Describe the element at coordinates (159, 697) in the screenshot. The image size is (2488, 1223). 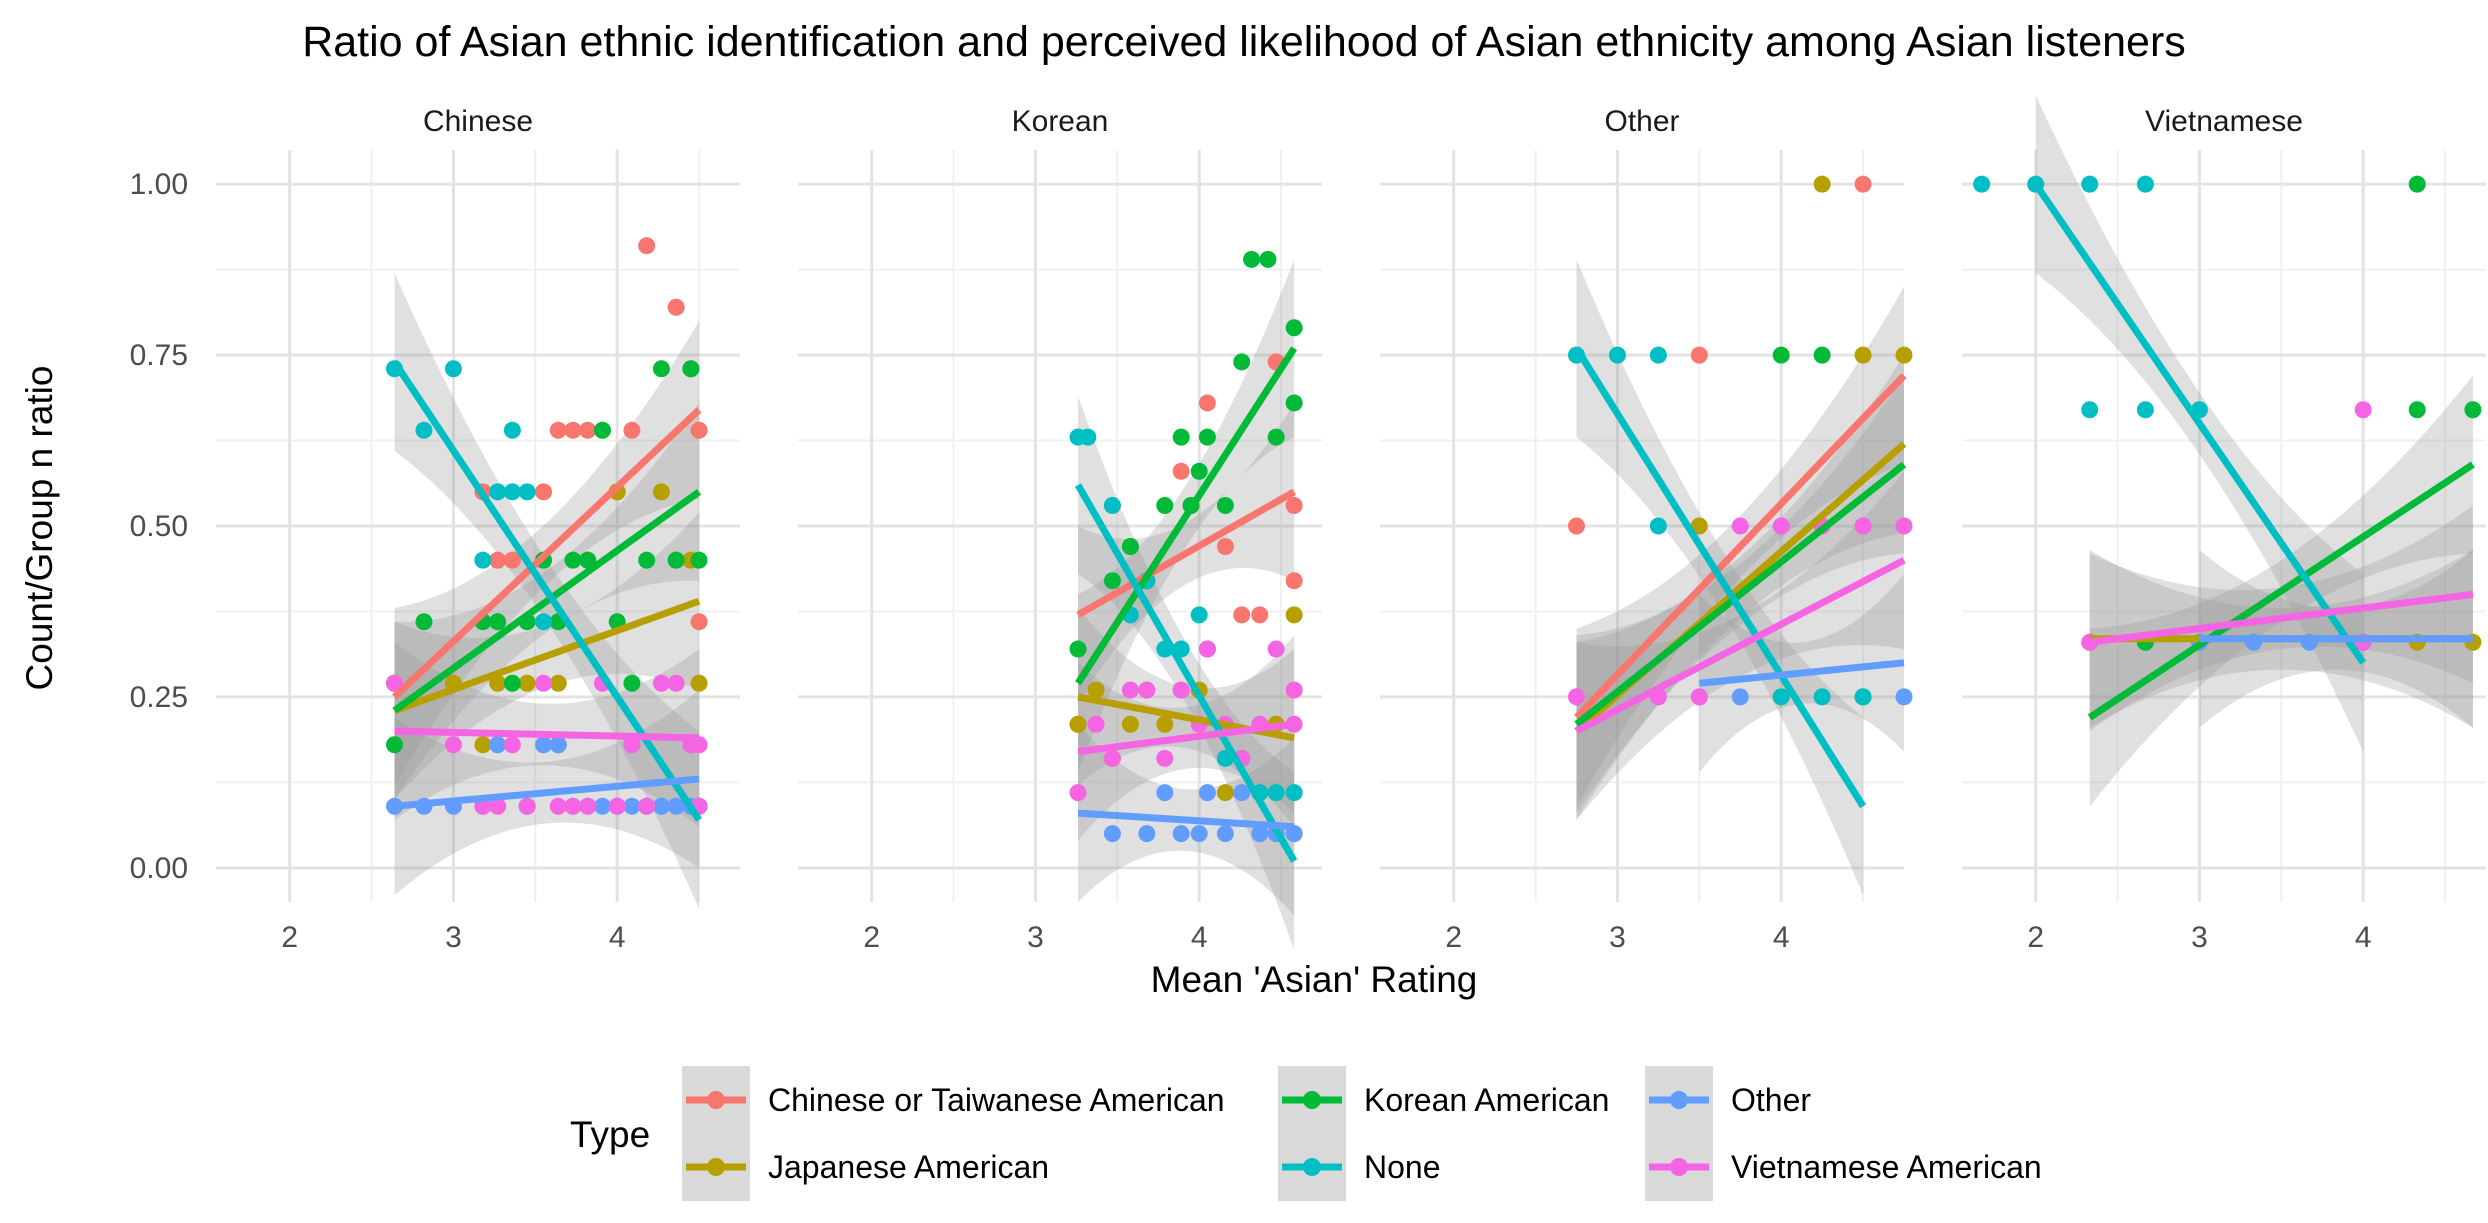
I see `y-tick-label: 0.25` at that location.